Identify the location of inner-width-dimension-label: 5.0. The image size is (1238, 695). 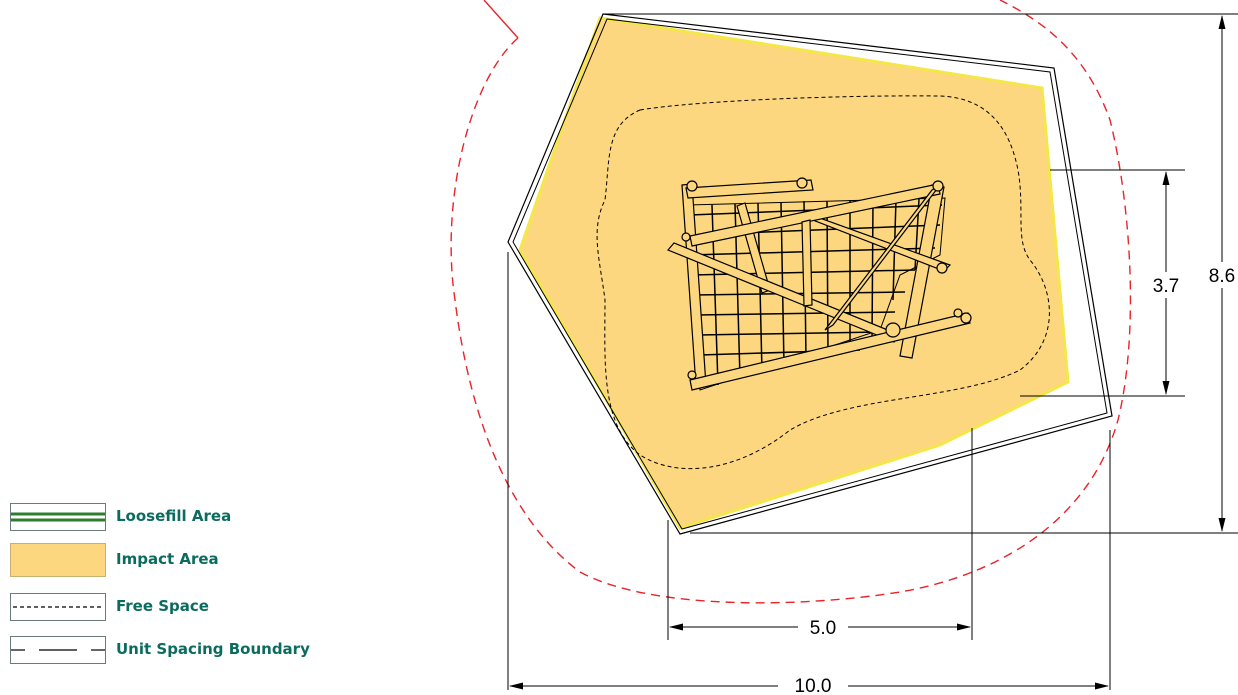
(823, 628).